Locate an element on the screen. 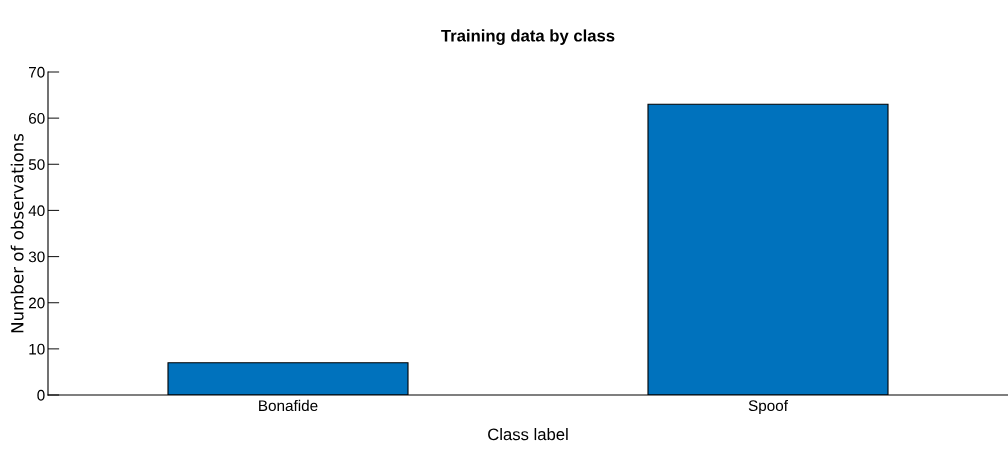  x-axis-title: Class label is located at coordinates (528, 434).